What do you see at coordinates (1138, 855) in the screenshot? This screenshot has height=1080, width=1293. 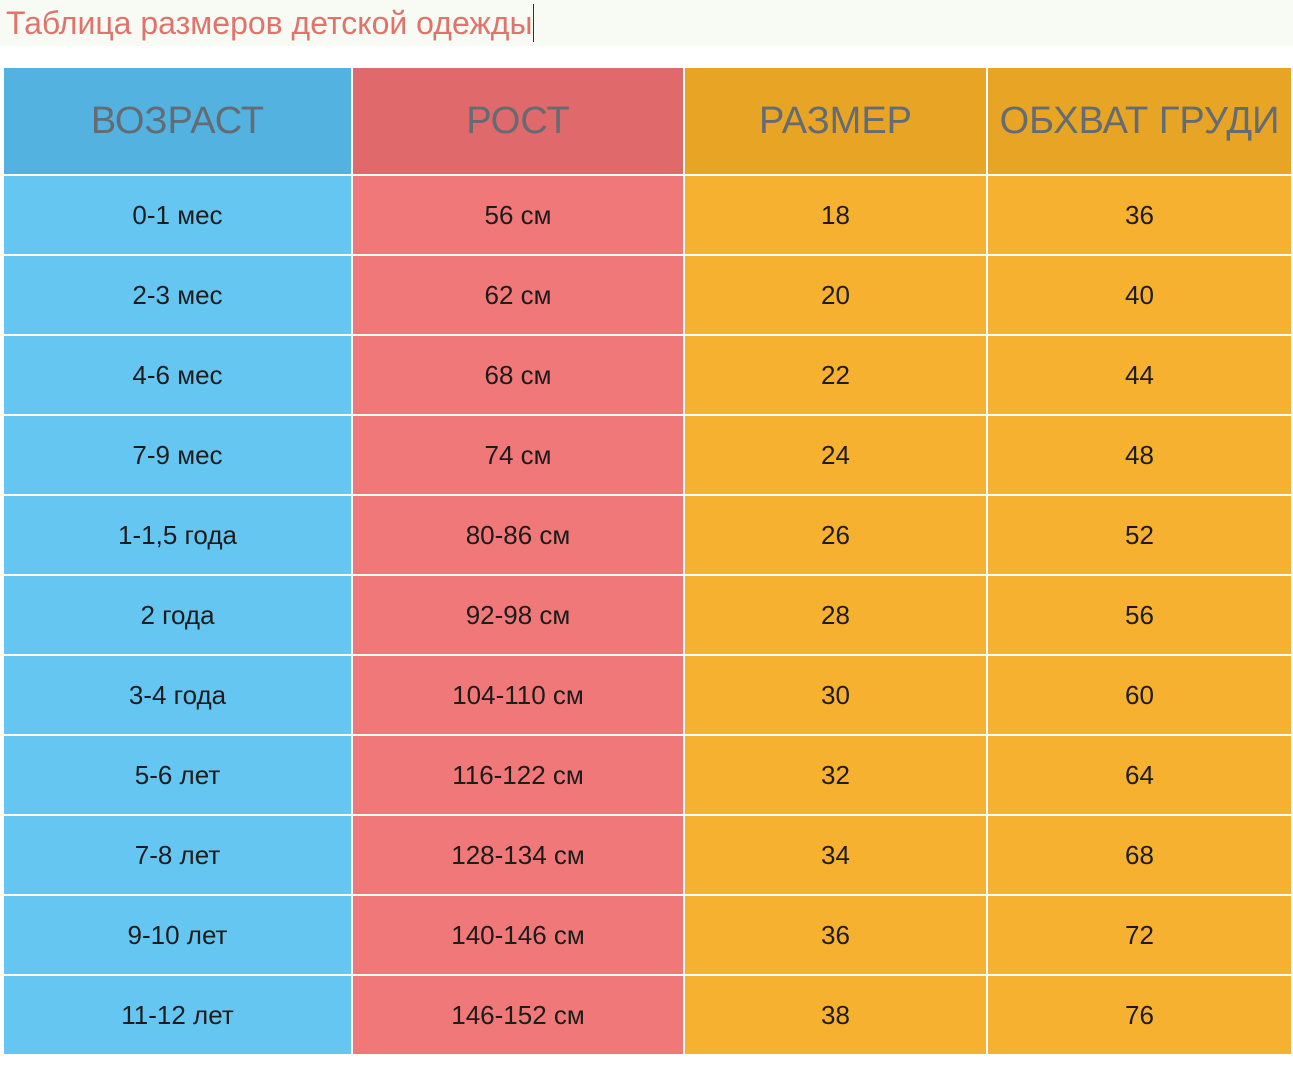 I see `cell-chest: 68` at bounding box center [1138, 855].